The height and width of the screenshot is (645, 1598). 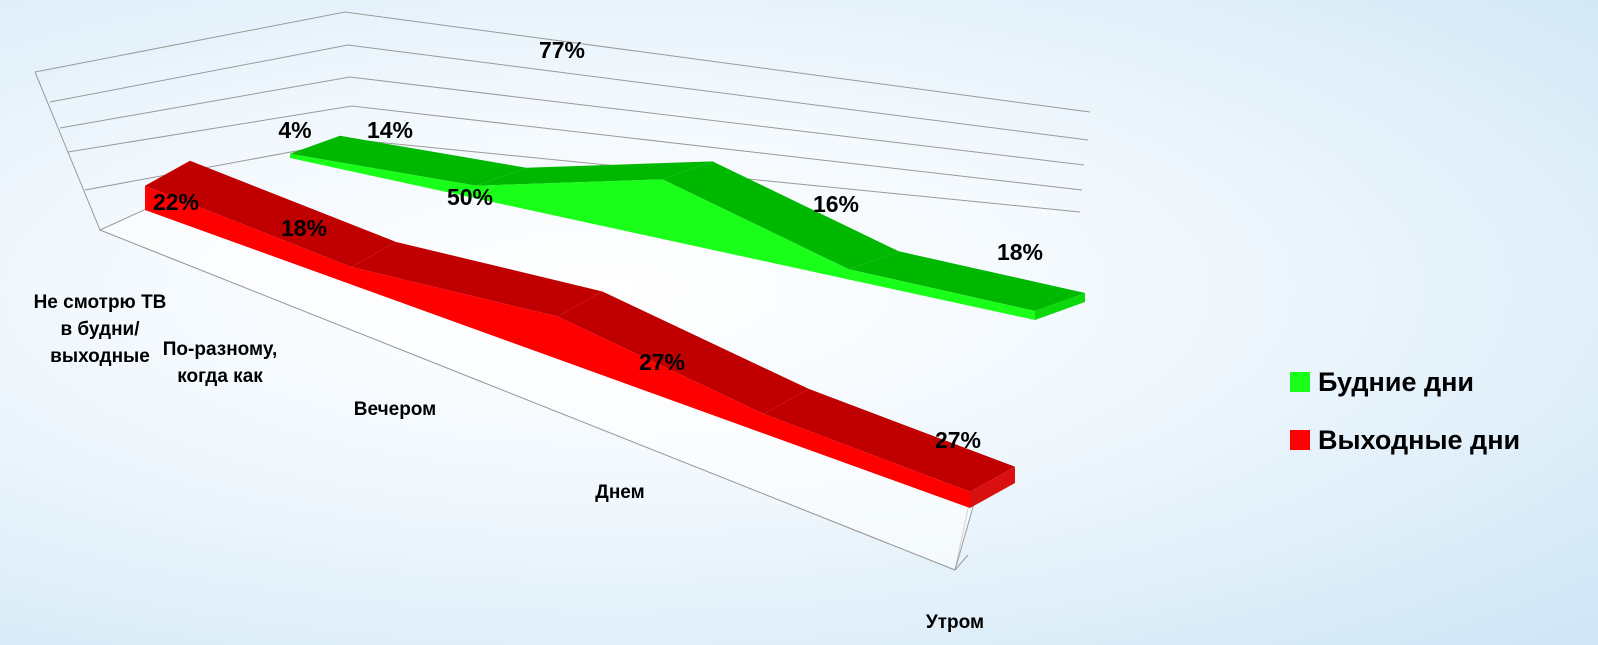 I want to click on area-face, so click(x=662, y=236).